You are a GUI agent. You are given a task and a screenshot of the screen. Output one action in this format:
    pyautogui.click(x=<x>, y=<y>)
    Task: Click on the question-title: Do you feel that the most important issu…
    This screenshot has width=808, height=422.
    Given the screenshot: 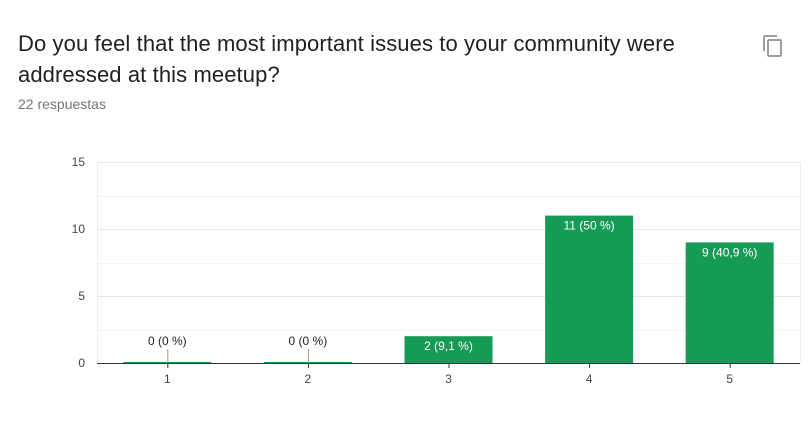 What is the action you would take?
    pyautogui.click(x=347, y=59)
    